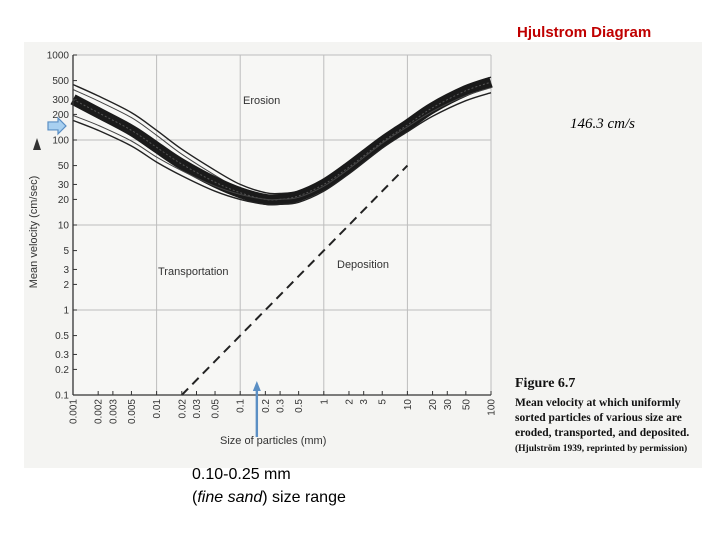  What do you see at coordinates (64, 166) in the screenshot?
I see `y-tick-label: 50` at bounding box center [64, 166].